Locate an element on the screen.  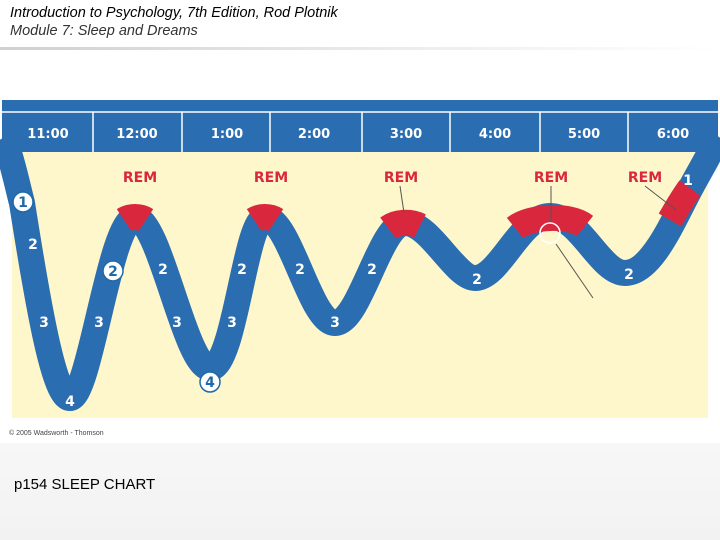
hour-label: 3:00 is located at coordinates (406, 134).